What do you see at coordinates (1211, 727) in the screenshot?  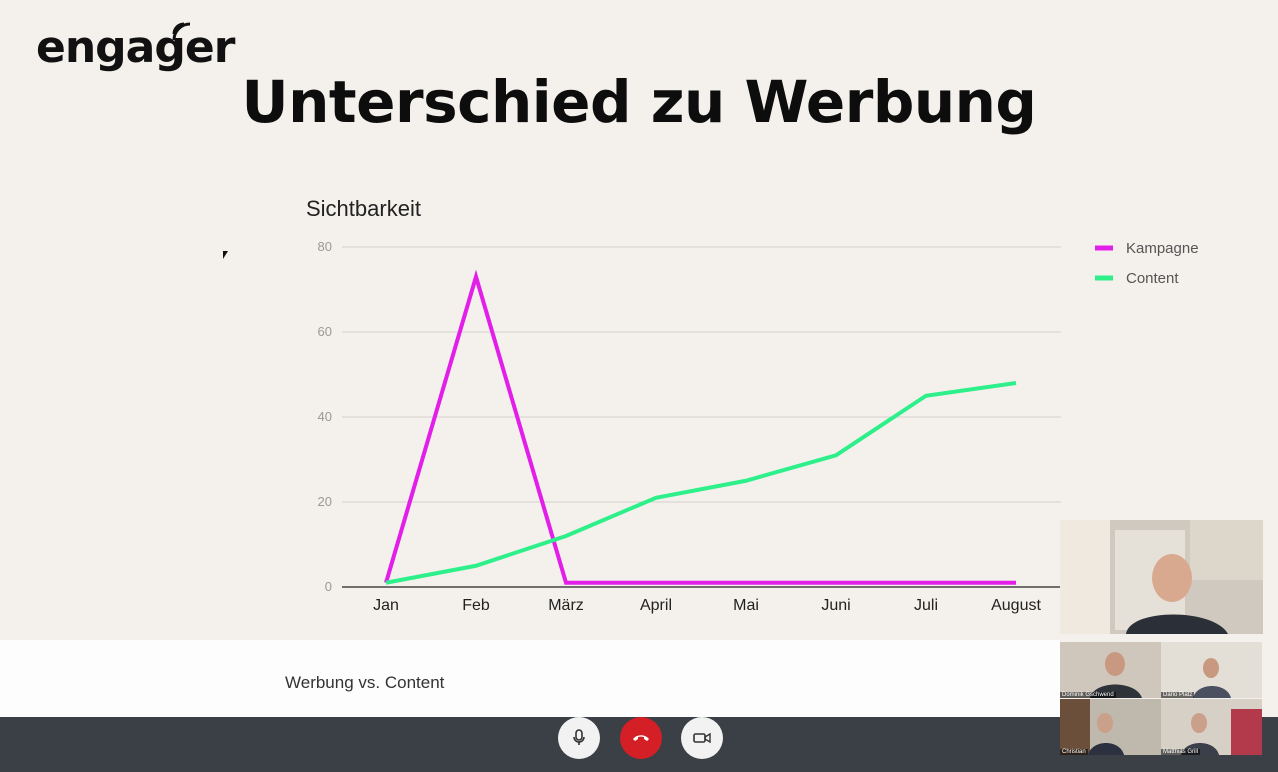 I see `participant-tile: Matthias Grill` at bounding box center [1211, 727].